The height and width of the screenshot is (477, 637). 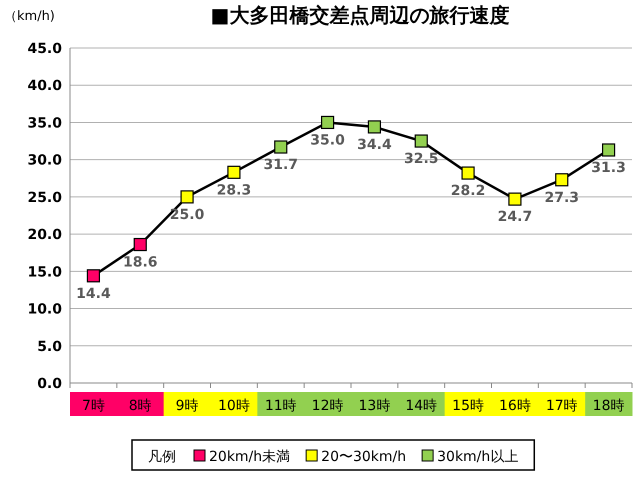 What do you see at coordinates (374, 406) in the screenshot?
I see `x-tick-label: 13時` at bounding box center [374, 406].